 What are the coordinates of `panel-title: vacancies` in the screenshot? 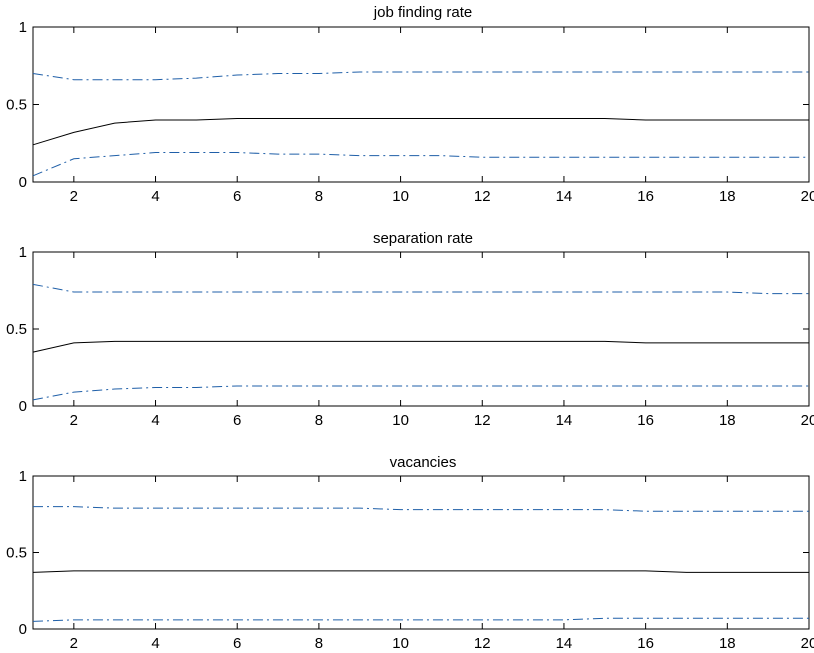 It's located at (423, 462).